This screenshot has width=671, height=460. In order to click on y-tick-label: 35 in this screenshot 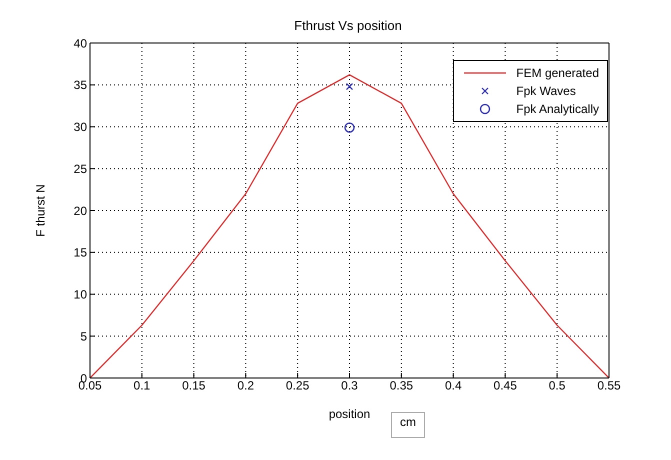, I will do `click(81, 85)`.